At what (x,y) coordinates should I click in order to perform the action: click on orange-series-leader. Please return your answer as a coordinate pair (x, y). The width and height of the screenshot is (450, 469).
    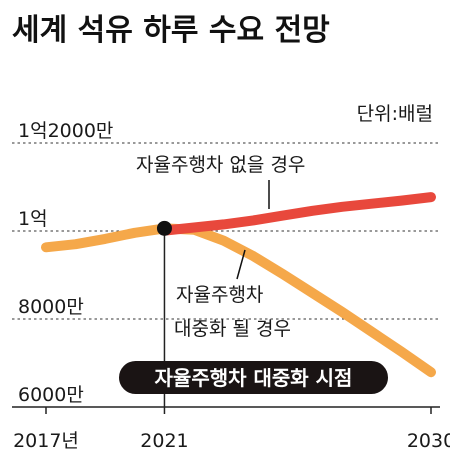
    Looking at the image, I should click on (241, 264).